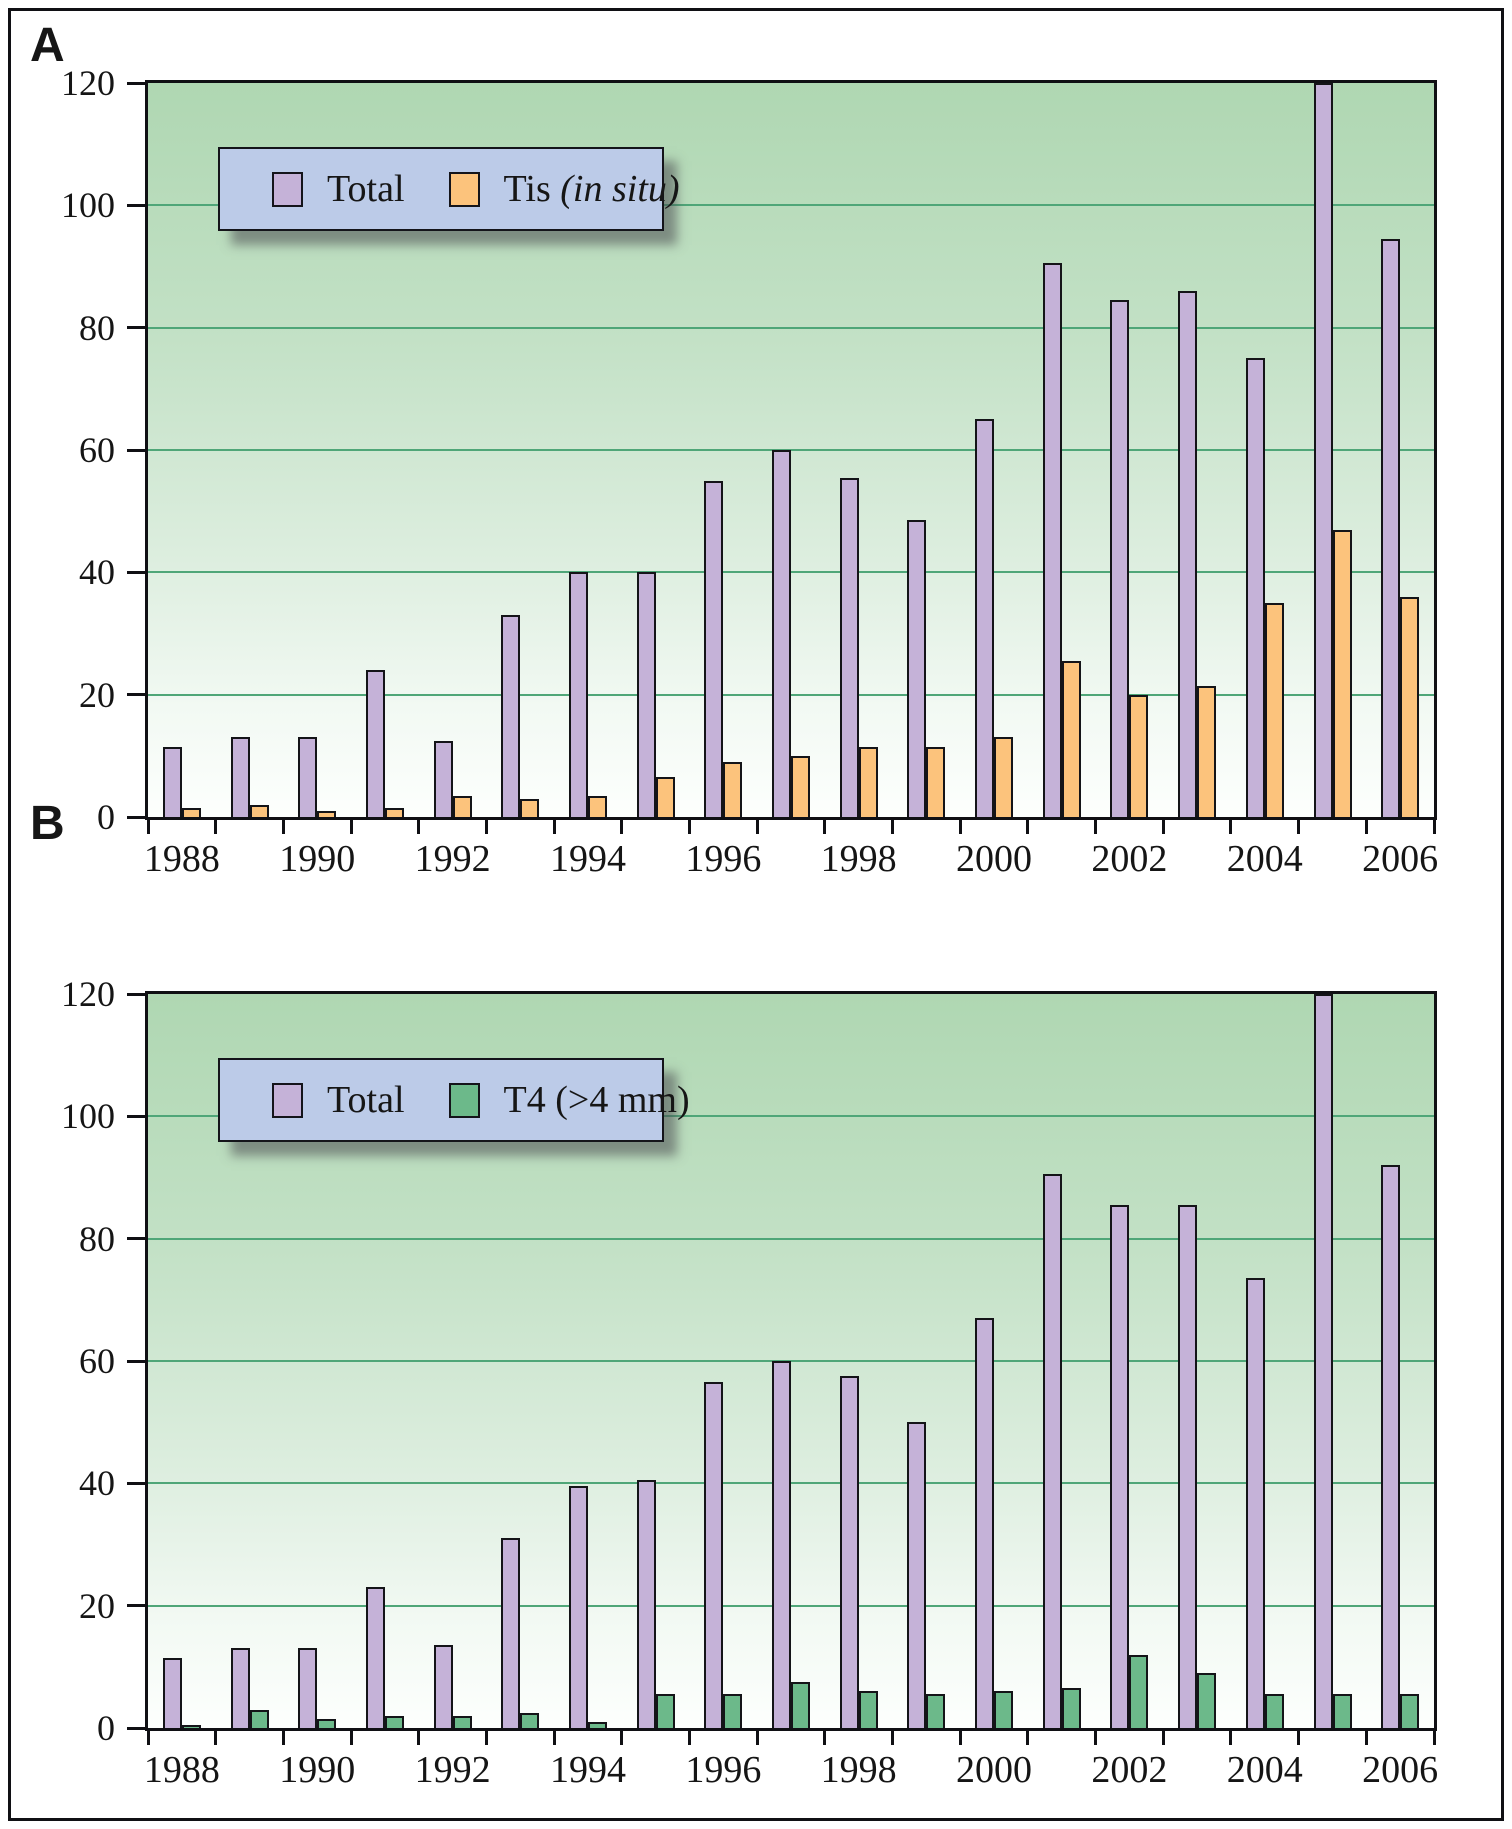 Image resolution: width=1512 pixels, height=1829 pixels. What do you see at coordinates (181, 1770) in the screenshot?
I see `x-axis-label-1988: 1988` at bounding box center [181, 1770].